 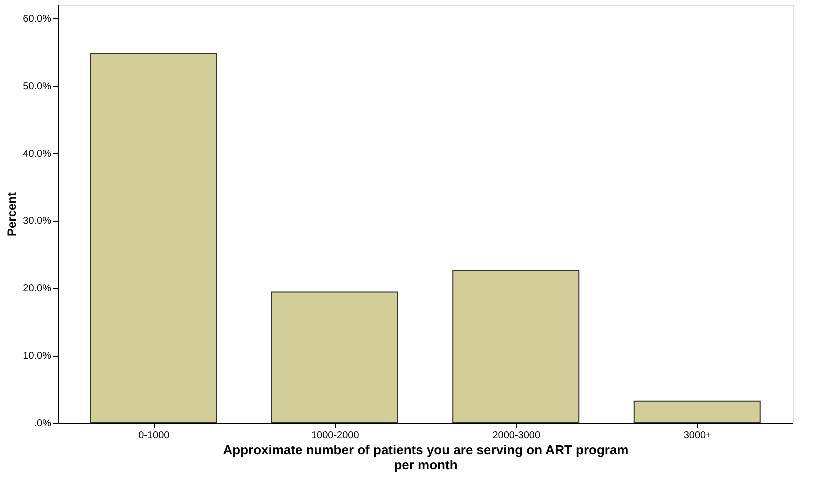 What do you see at coordinates (37, 154) in the screenshot?
I see `y-tick-label: 40.0%` at bounding box center [37, 154].